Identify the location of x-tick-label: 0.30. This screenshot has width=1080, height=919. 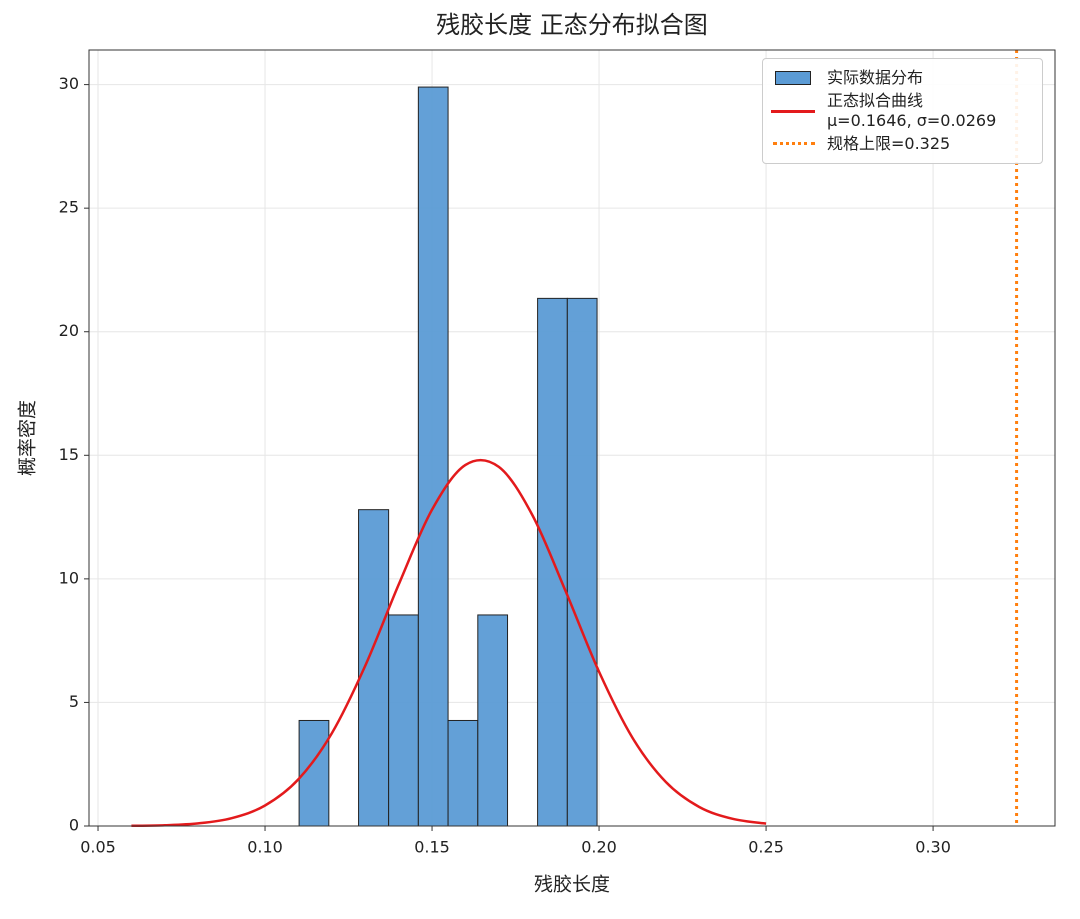
(933, 847).